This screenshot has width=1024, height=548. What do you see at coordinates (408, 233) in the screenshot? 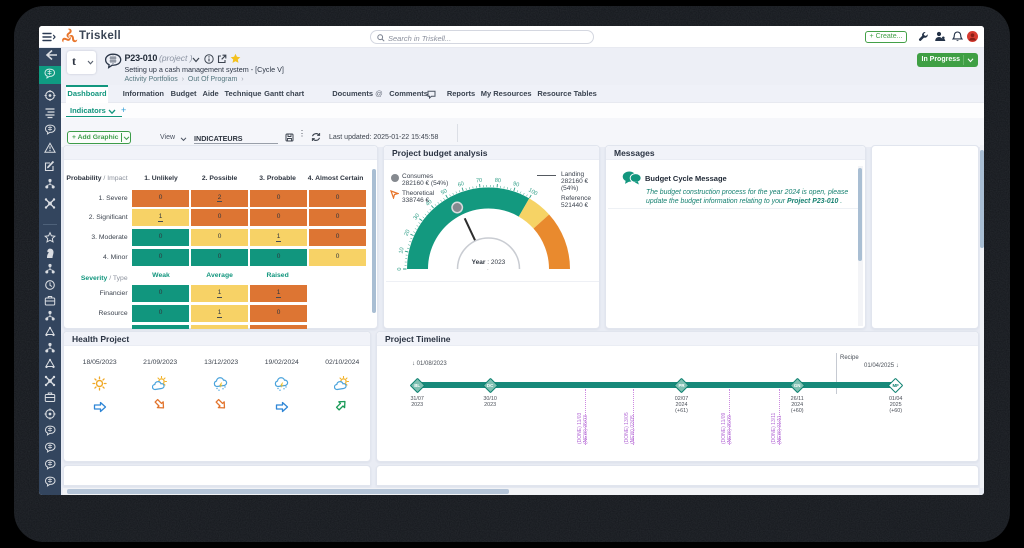
I see `svg-text: 20` at bounding box center [408, 233].